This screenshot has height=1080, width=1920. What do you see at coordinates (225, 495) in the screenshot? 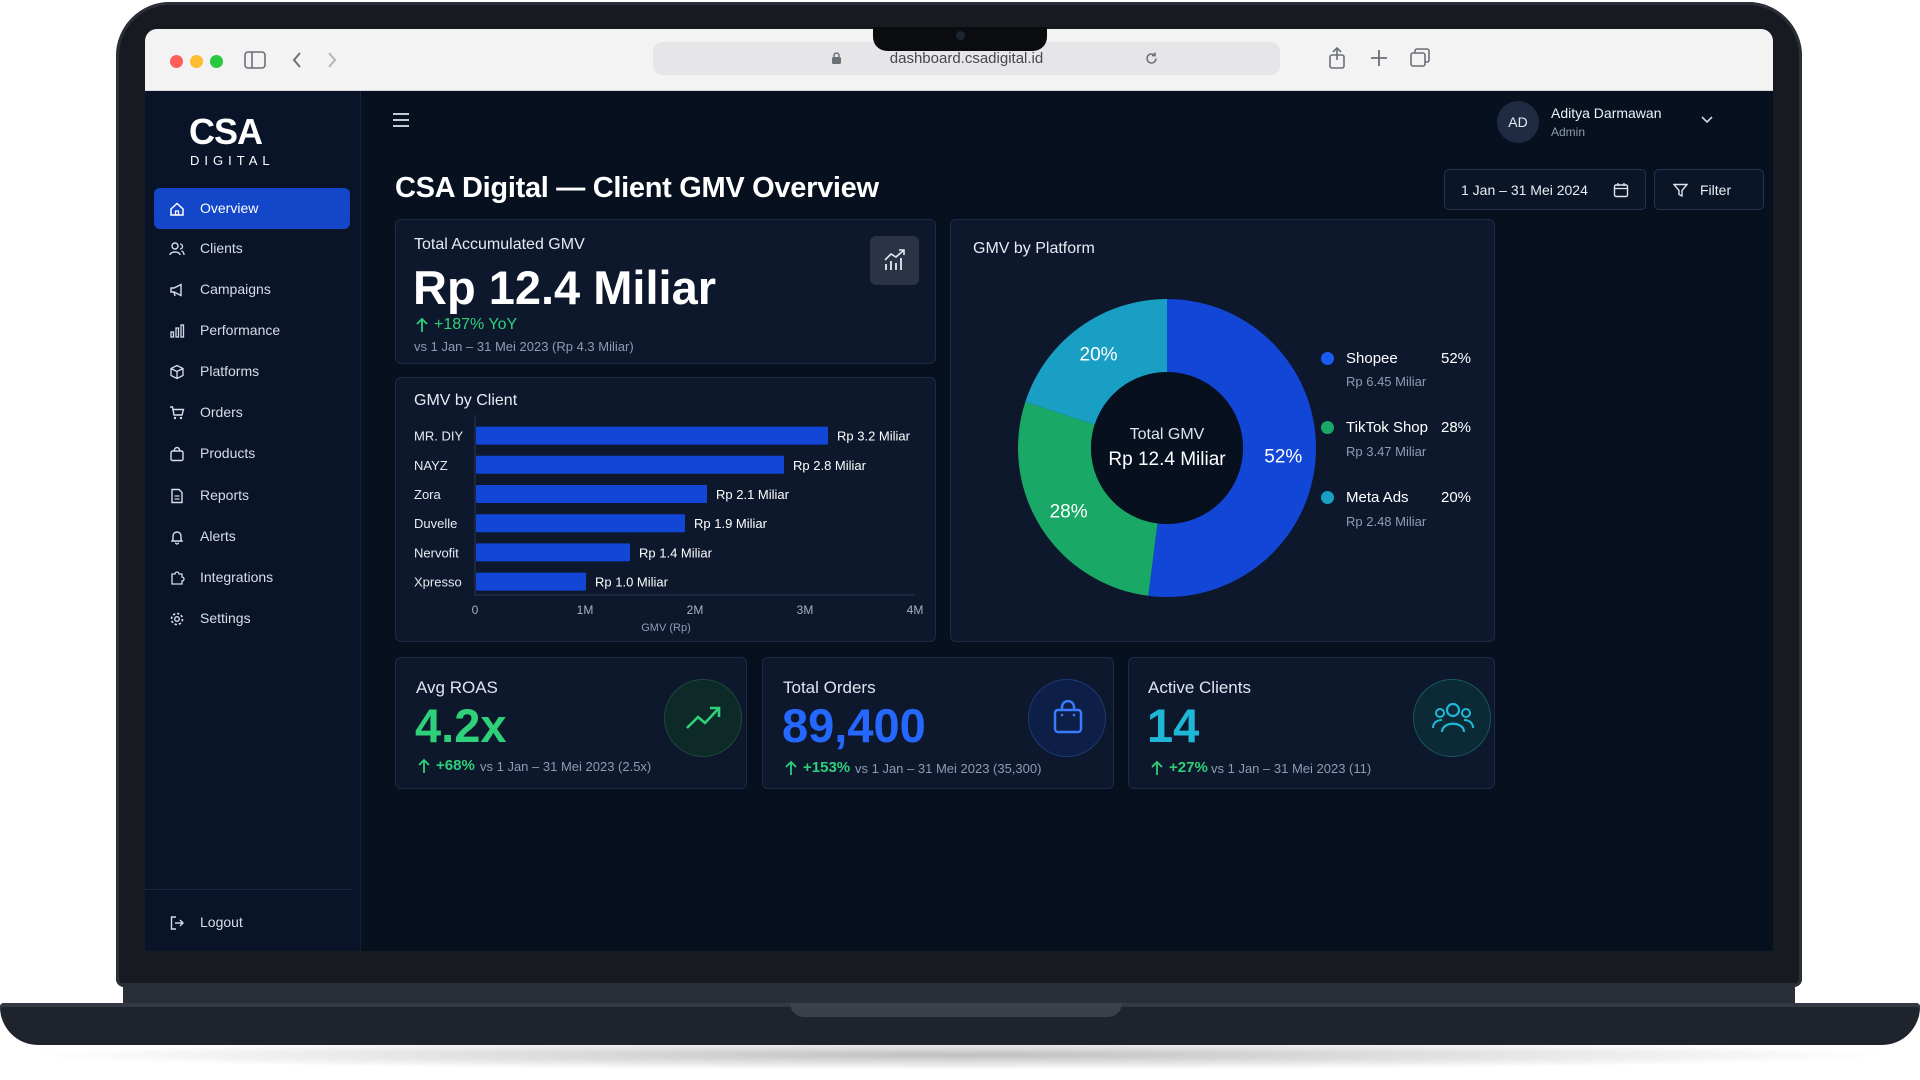
I see `sidebar-item-label: Reports` at bounding box center [225, 495].